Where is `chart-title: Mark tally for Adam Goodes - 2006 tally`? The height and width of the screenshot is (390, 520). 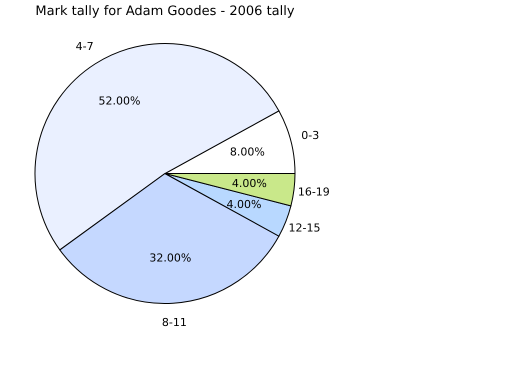
chart-title: Mark tally for Adam Goodes - 2006 tally is located at coordinates (165, 11).